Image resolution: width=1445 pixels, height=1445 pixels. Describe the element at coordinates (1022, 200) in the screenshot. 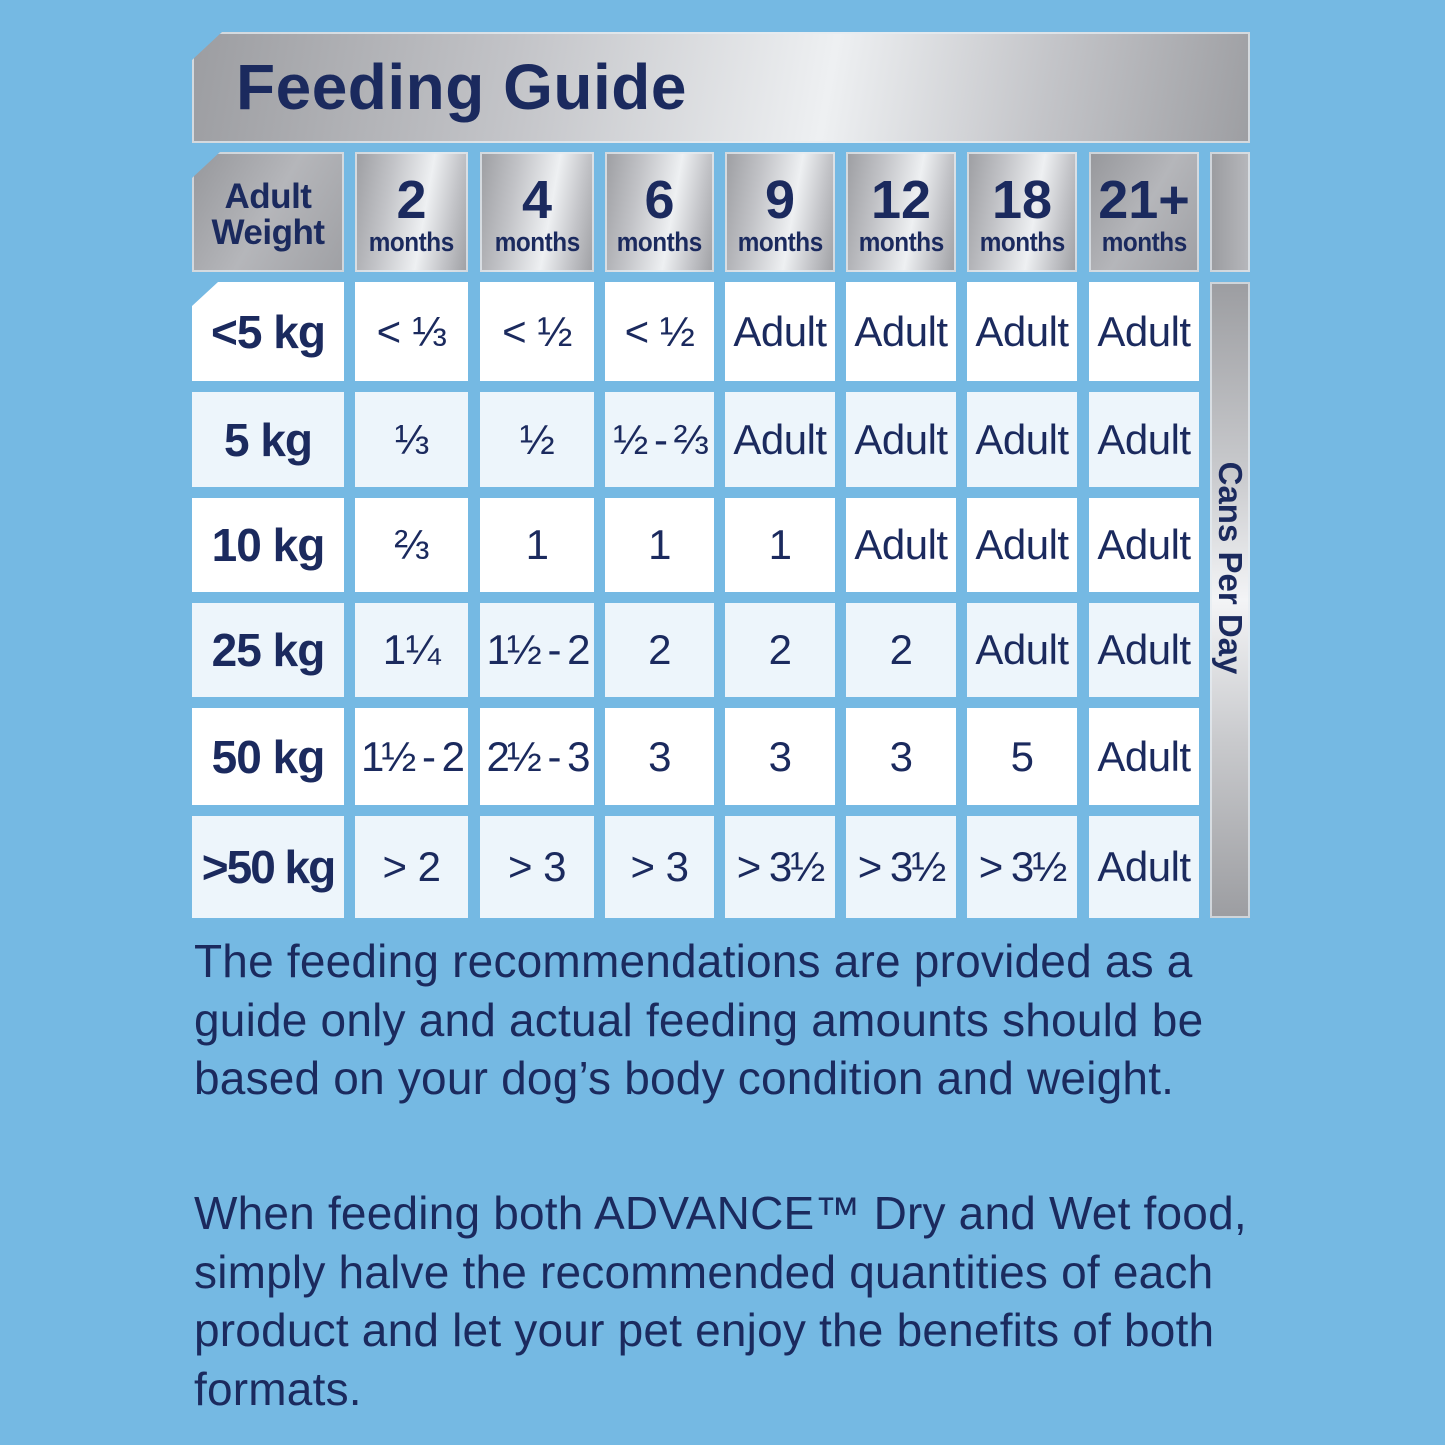

I see `header-col-number: 18` at that location.